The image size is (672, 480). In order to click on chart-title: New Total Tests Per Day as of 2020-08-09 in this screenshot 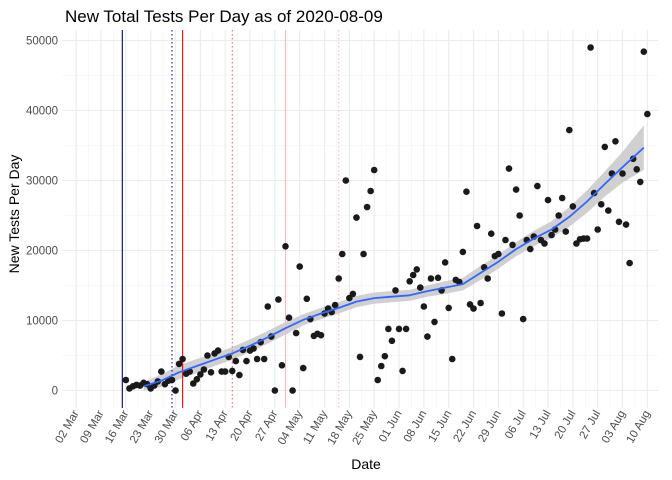, I will do `click(224, 16)`.